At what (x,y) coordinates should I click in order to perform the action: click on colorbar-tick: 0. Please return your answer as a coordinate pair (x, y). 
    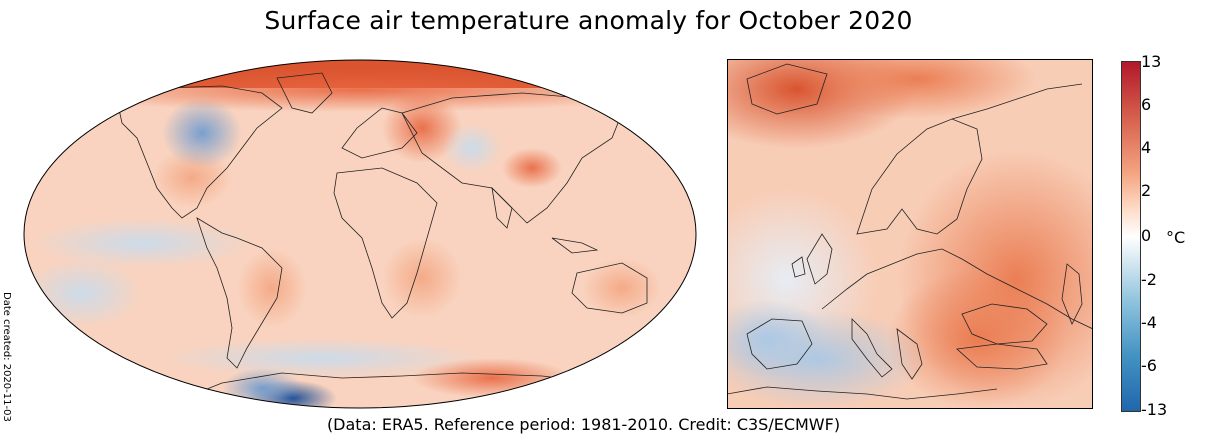
    Looking at the image, I should click on (1146, 235).